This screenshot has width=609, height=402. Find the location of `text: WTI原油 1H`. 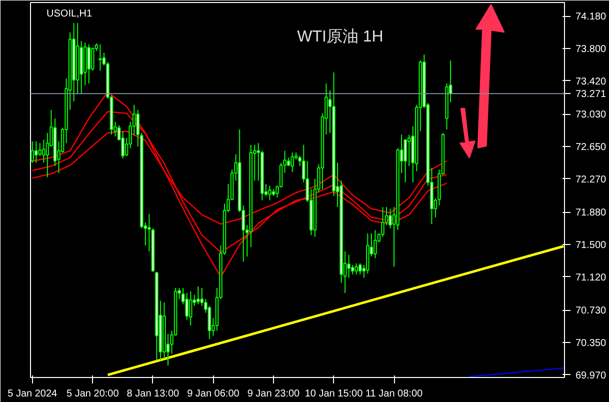

text: WTI原油 1H is located at coordinates (340, 37).